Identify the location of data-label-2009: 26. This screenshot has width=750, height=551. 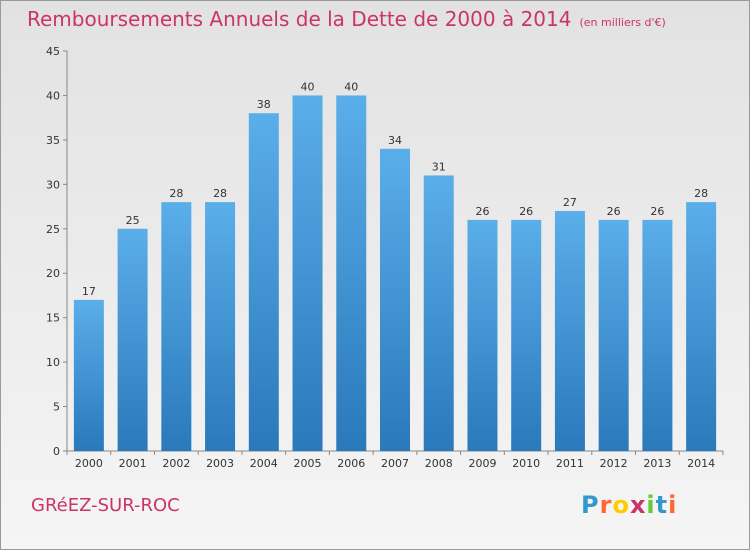
(482, 211).